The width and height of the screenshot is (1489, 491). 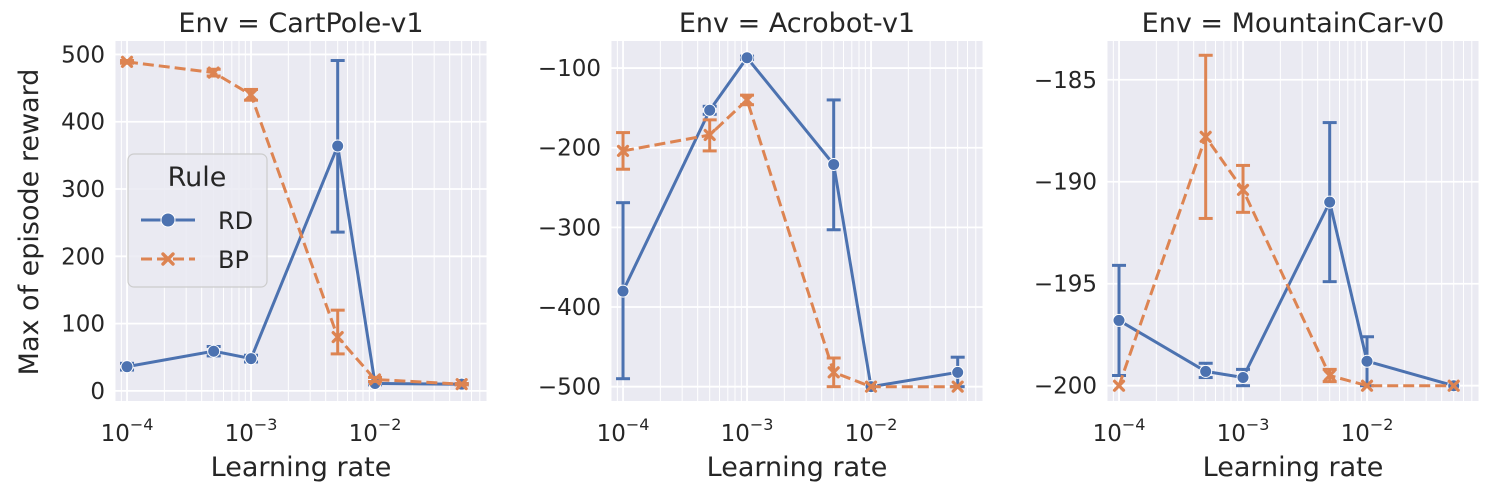 I want to click on y-tick-label: 400, so click(x=83, y=123).